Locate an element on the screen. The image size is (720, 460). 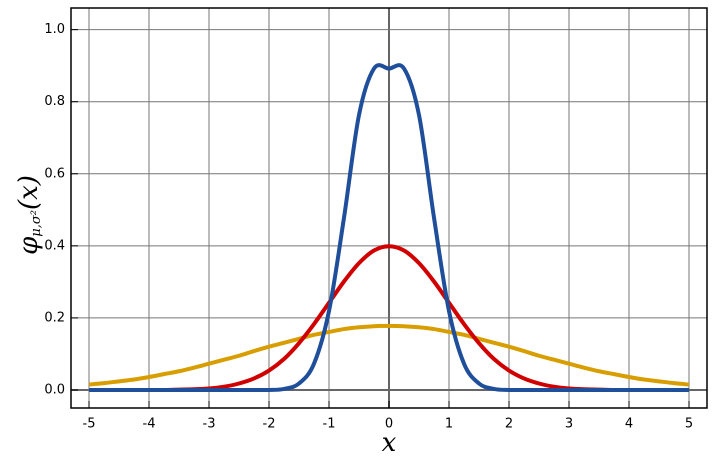
x-tick-label: -3 is located at coordinates (209, 424).